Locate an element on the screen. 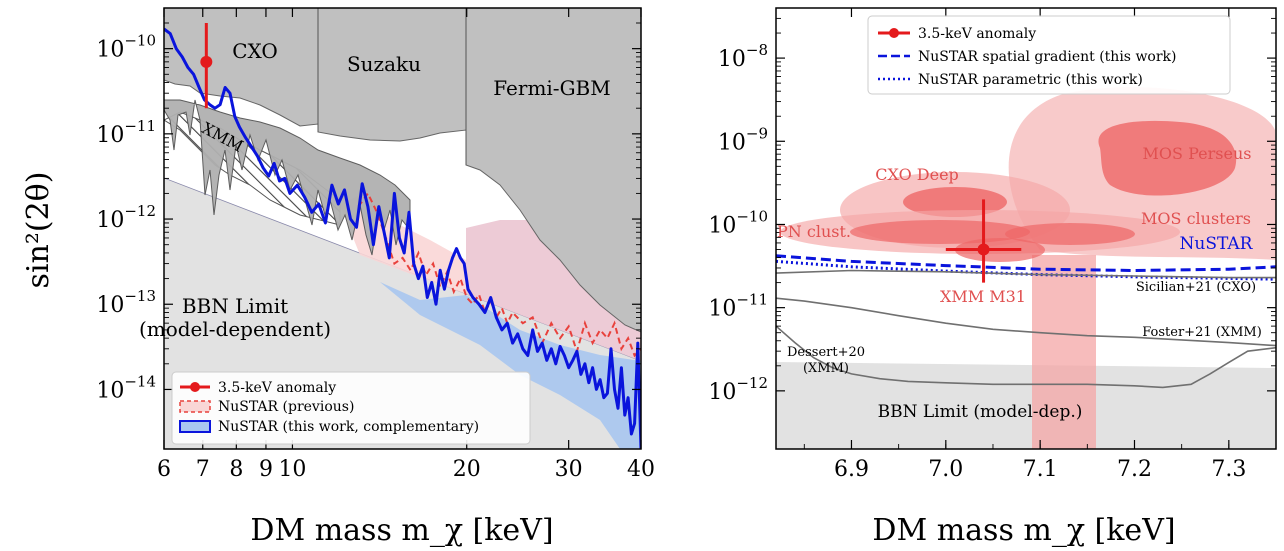 The image size is (1284, 551). right-legend-anomaly: 3.5-keV anomaly is located at coordinates (977, 34).